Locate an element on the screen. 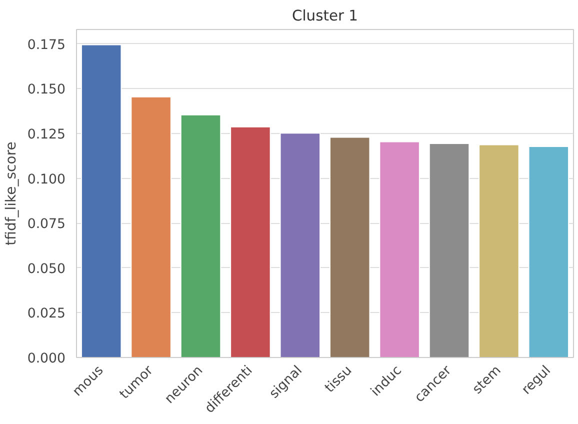 The height and width of the screenshot is (424, 578). chart-title: Cluster 1 is located at coordinates (325, 16).